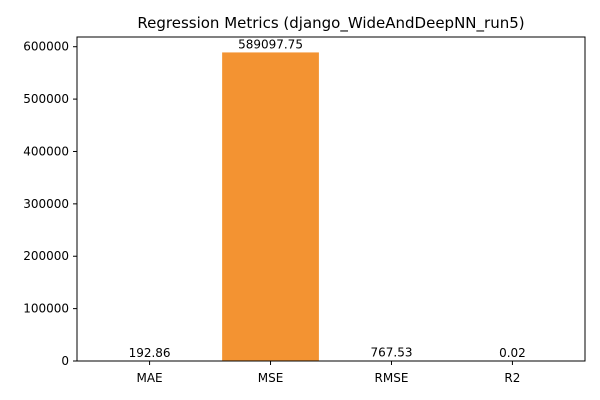  I want to click on x-tick-label-rmse: RMSE, so click(392, 378).